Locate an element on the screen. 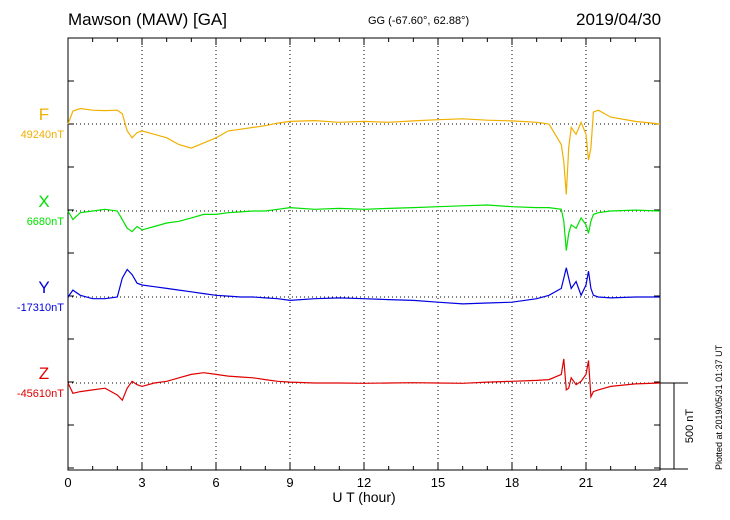 This screenshot has height=520, width=730. series-line-z is located at coordinates (364, 380).